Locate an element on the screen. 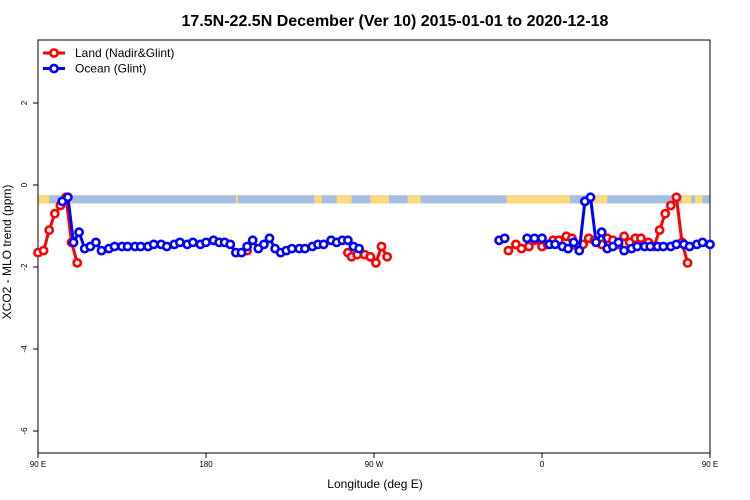 The image size is (750, 500). x-axis-label: Longitude (deg E) is located at coordinates (374, 484).